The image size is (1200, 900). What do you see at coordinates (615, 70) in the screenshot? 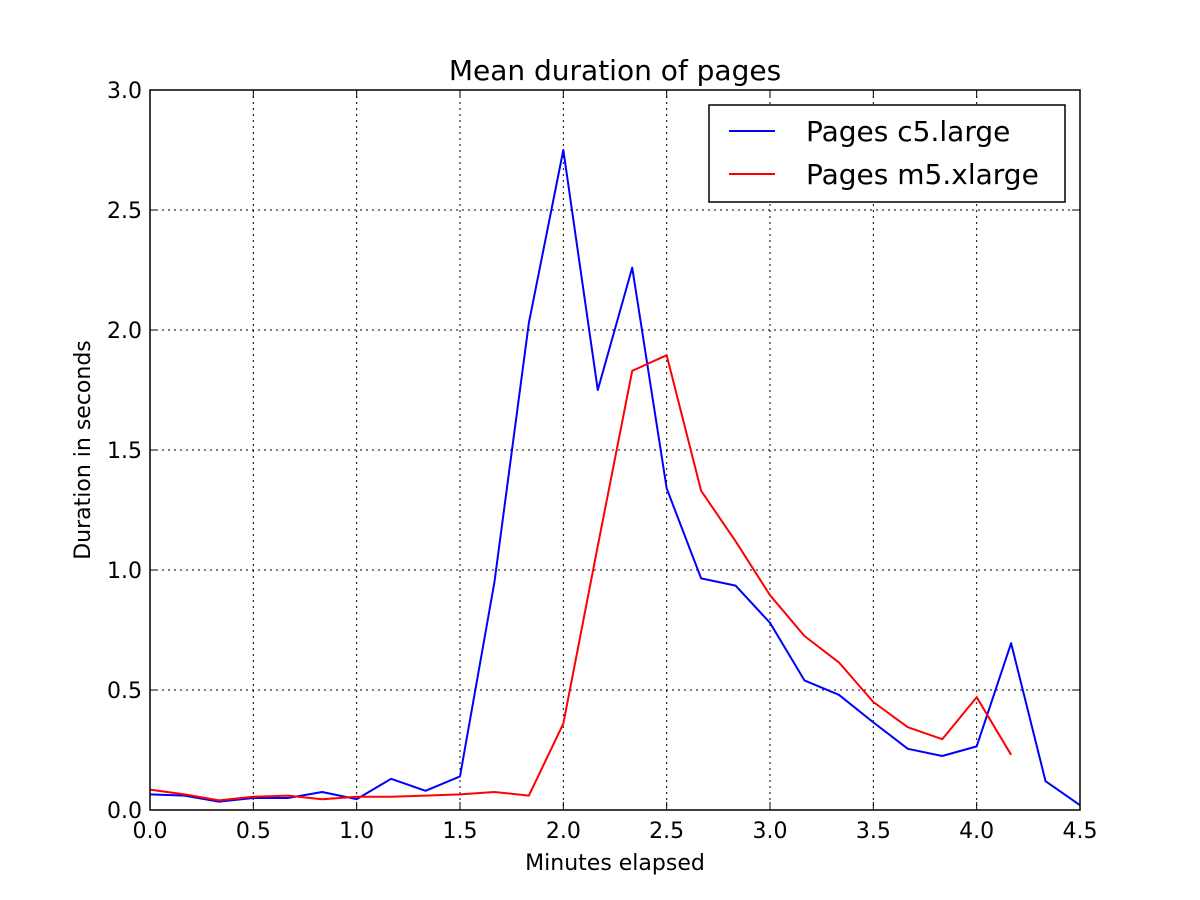
I see `chart-title: Mean duration of pages` at bounding box center [615, 70].